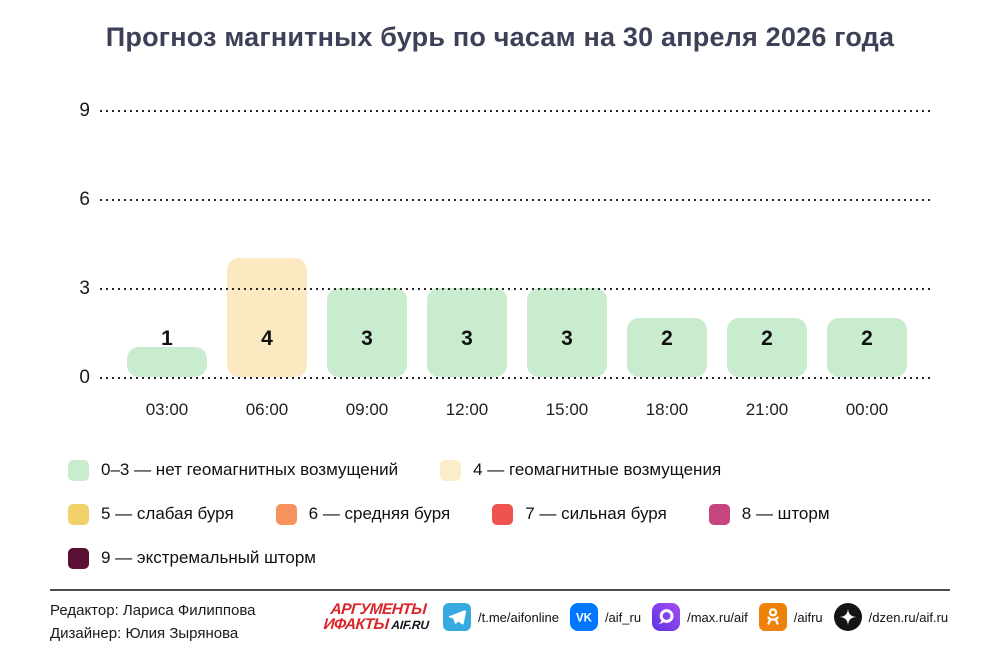 The image size is (1000, 663). Describe the element at coordinates (808, 617) in the screenshot. I see `social-handle: /aifru` at that location.